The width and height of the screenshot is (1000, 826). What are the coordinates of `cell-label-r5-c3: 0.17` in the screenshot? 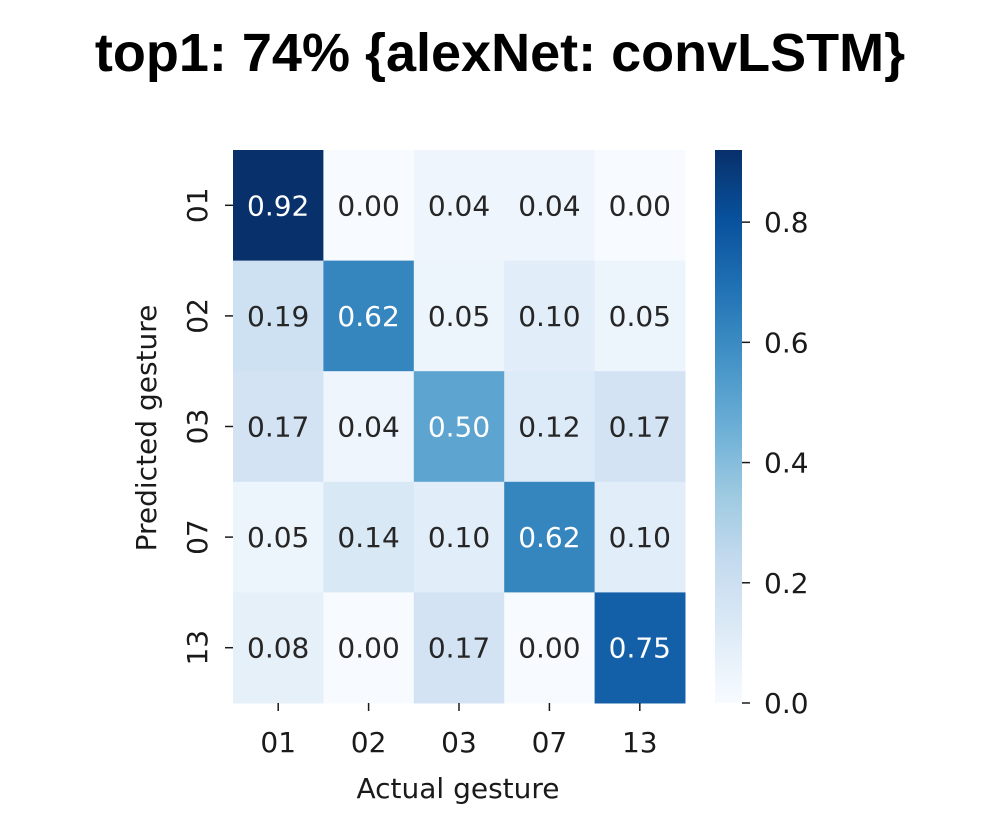 It's located at (459, 648).